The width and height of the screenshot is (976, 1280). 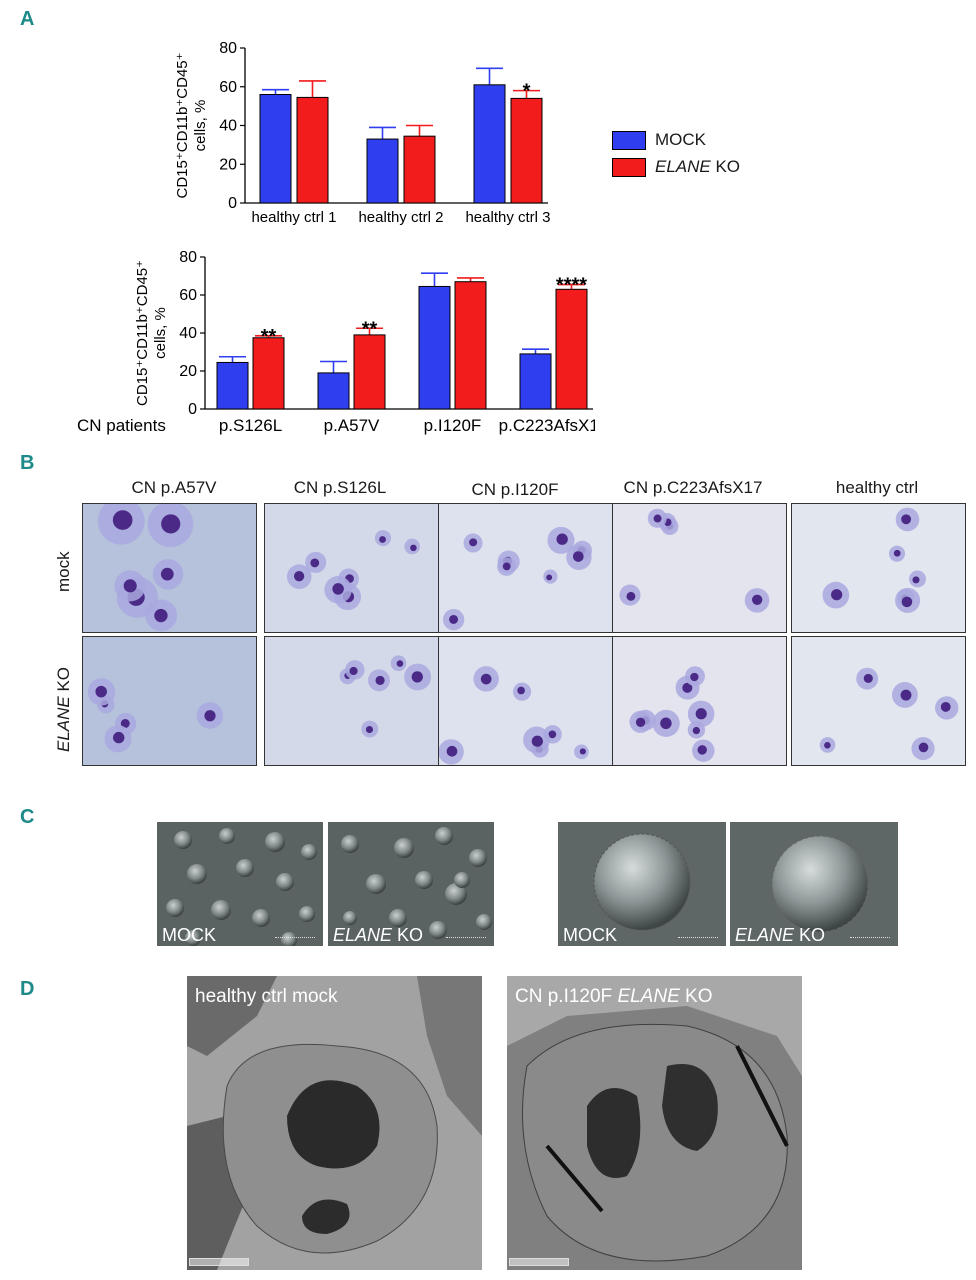 What do you see at coordinates (378, 935) in the screenshot?
I see `sem-ko-label: ELANE KO` at bounding box center [378, 935].